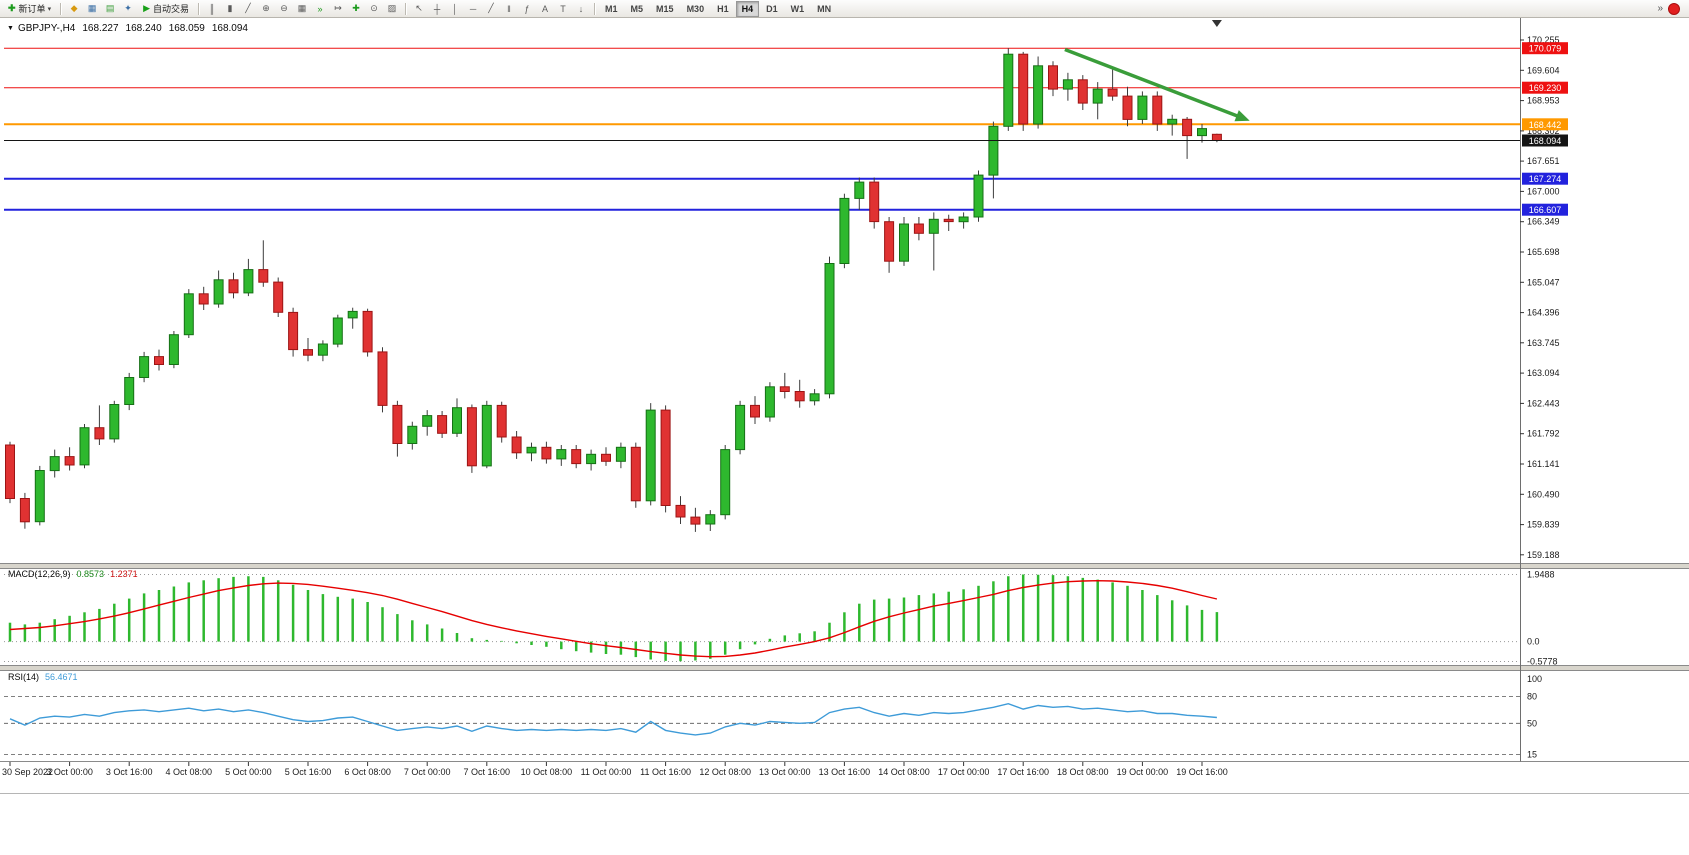 The height and width of the screenshot is (855, 1689). What do you see at coordinates (266, 8) in the screenshot?
I see `zoom-in-icon: ⊕` at bounding box center [266, 8].